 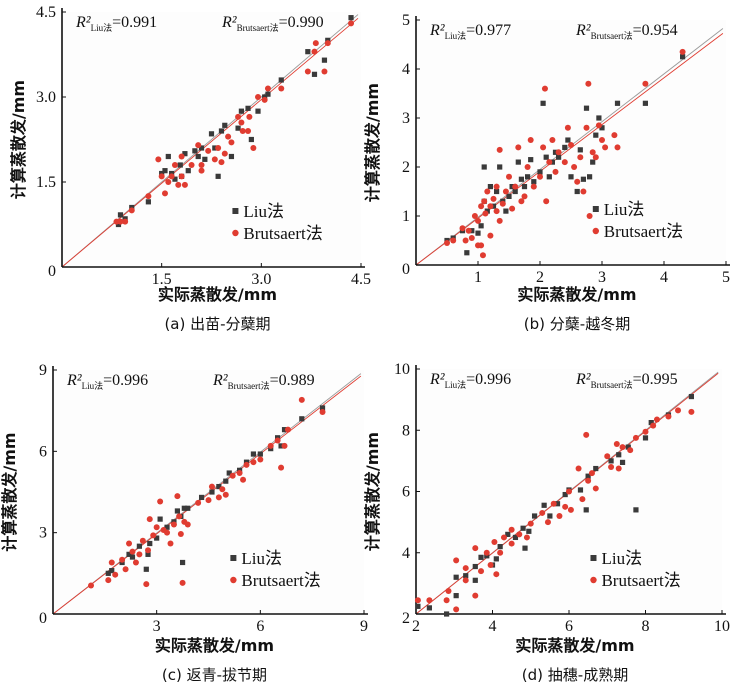 I want to click on x-tick-label: 4, so click(x=493, y=626).